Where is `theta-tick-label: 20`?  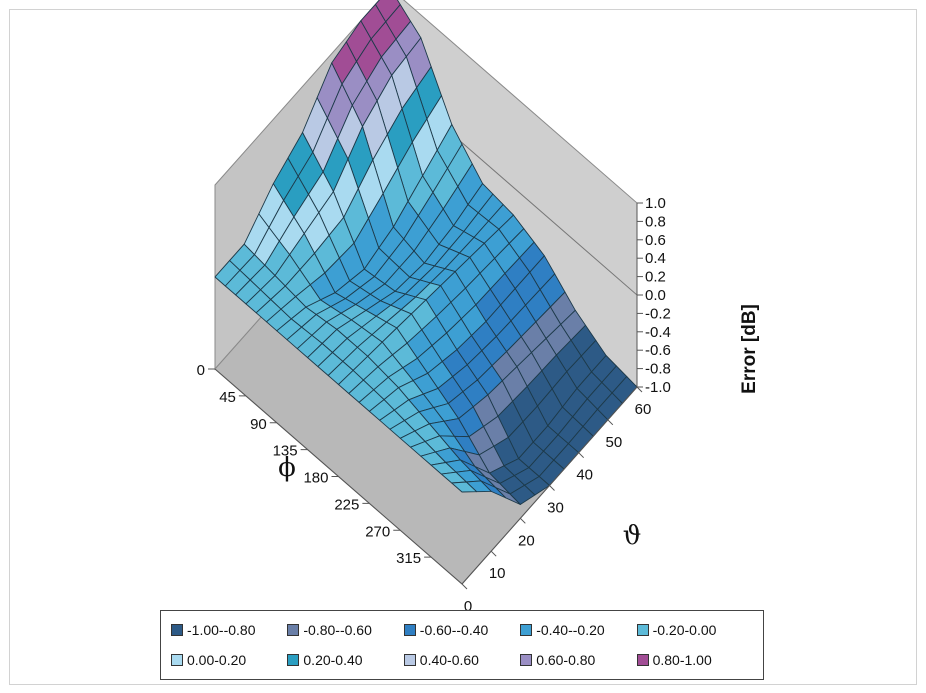 theta-tick-label: 20 is located at coordinates (526, 540).